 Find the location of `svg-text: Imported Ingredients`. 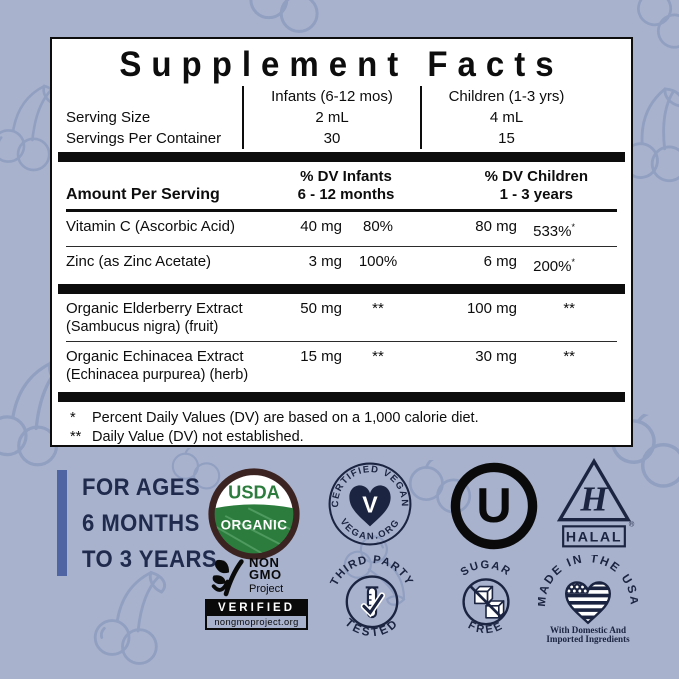

svg-text: Imported Ingredients is located at coordinates (588, 639).